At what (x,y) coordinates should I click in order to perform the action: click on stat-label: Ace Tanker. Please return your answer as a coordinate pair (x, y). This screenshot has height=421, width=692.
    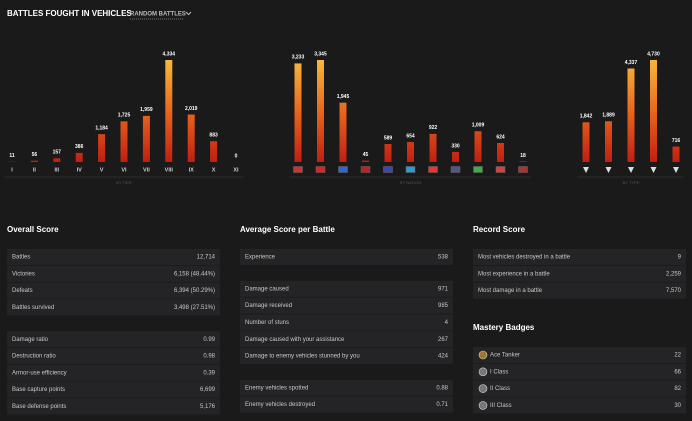
    Looking at the image, I should click on (505, 356).